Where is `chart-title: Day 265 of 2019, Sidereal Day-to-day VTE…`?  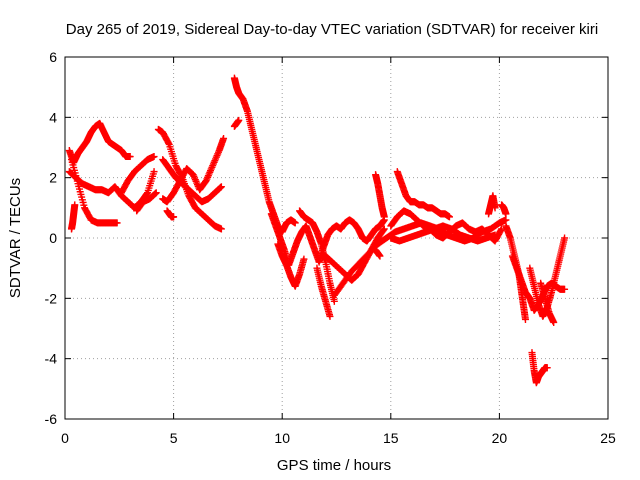
chart-title: Day 265 of 2019, Sidereal Day-to-day VTE… is located at coordinates (332, 29).